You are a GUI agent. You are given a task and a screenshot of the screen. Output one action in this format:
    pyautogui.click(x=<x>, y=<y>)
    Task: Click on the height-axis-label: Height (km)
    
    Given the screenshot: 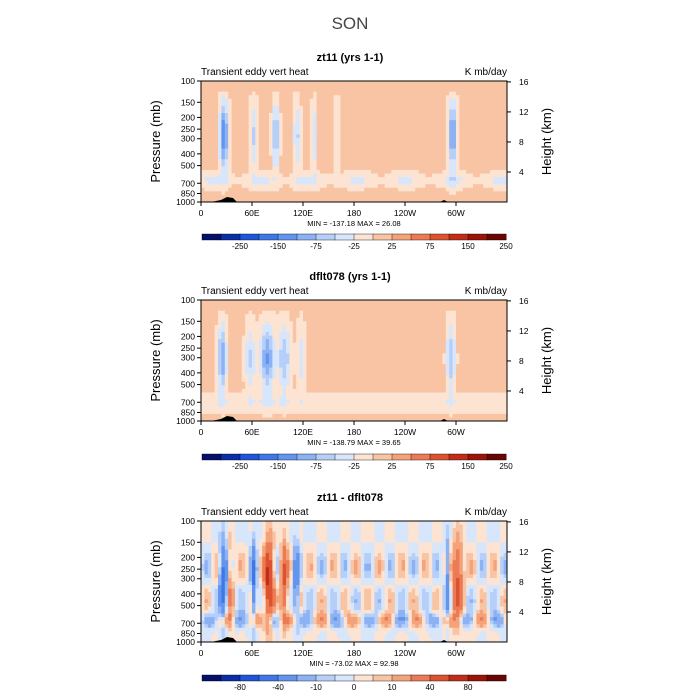 What is the action you would take?
    pyautogui.click(x=546, y=141)
    